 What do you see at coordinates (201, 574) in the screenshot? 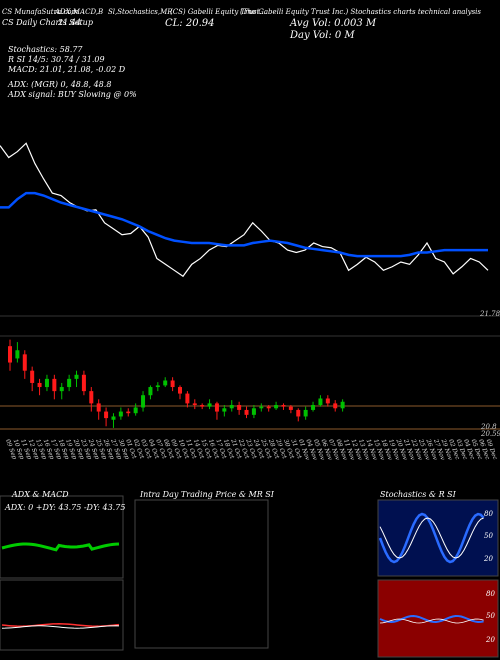
I see `intraday-panel` at bounding box center [201, 574].